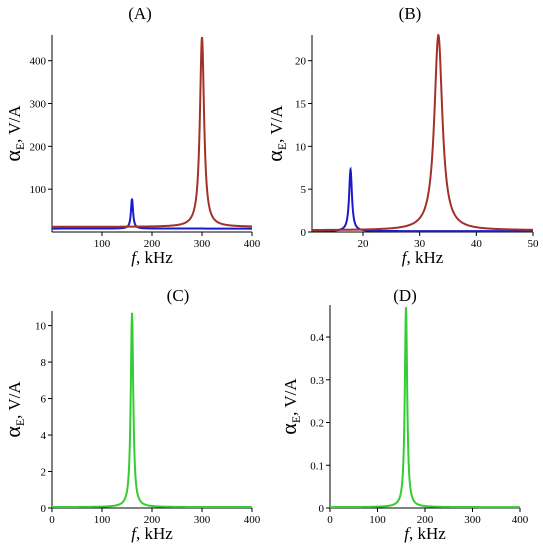 The width and height of the screenshot is (543, 555). Describe the element at coordinates (317, 424) in the screenshot. I see `y-tick-label: 0.2` at that location.